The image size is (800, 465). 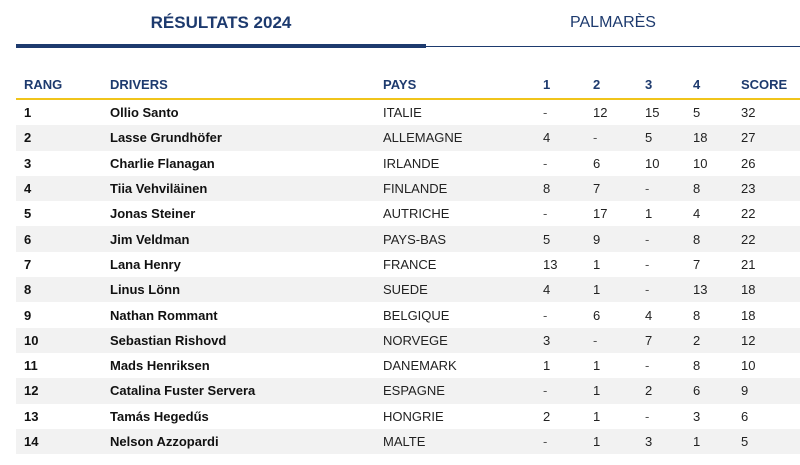 I want to click on rank-cell: 5, so click(x=28, y=214).